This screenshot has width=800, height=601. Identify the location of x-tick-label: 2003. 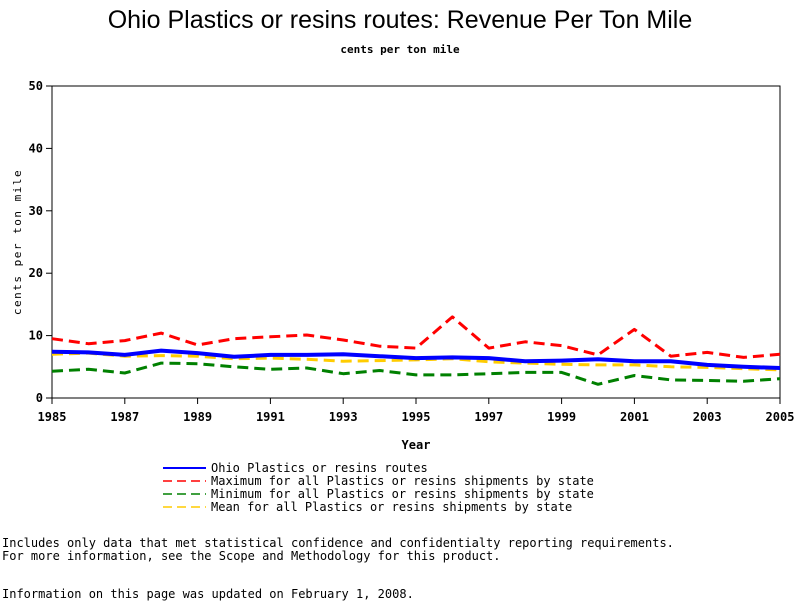
(707, 417).